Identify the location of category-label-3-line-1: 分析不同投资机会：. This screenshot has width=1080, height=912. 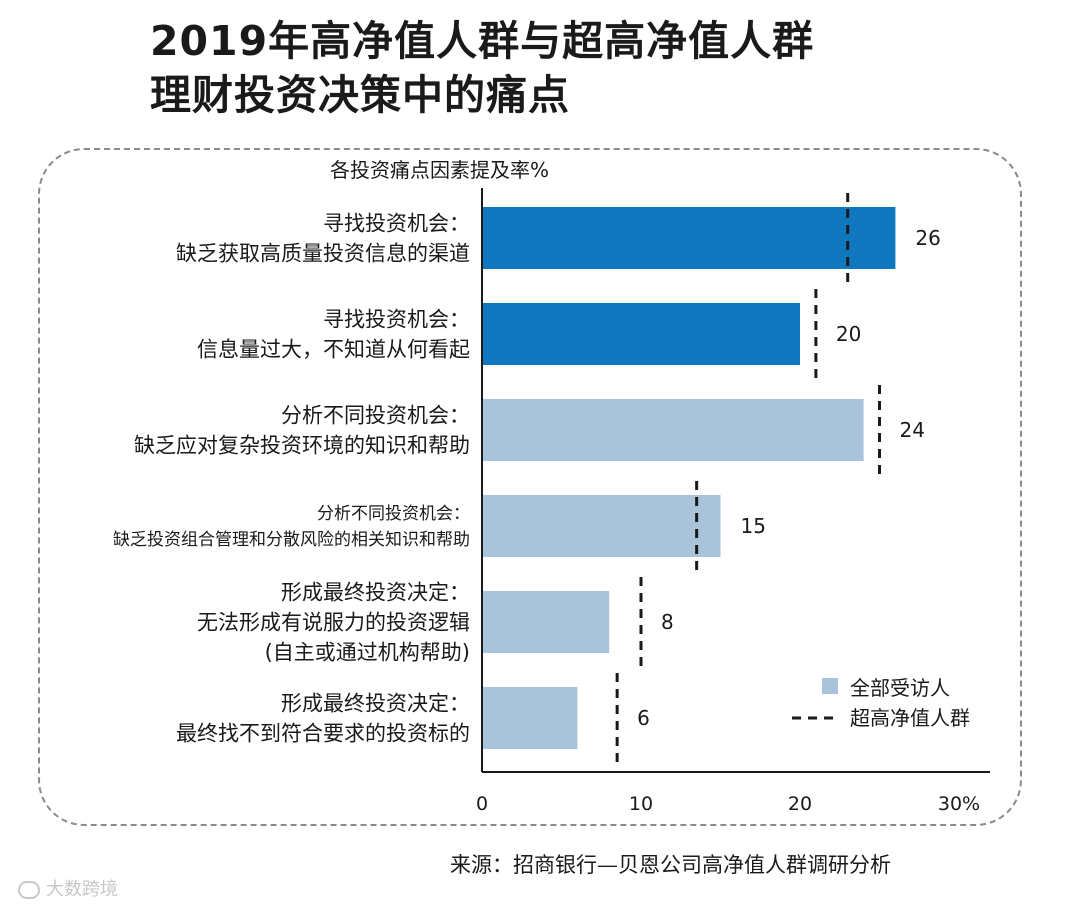
(375, 416).